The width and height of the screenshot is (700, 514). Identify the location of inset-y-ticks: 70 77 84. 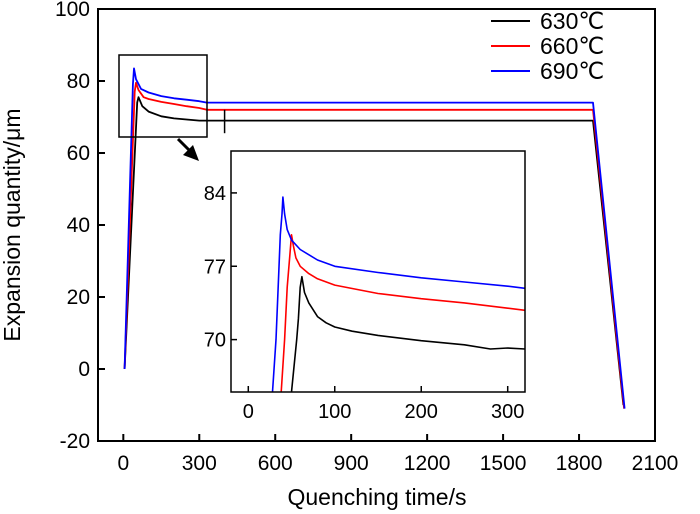
(220, 267).